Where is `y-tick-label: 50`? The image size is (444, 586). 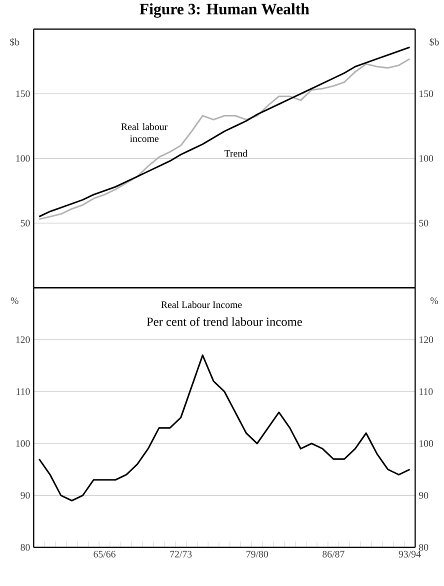
y-tick-label: 50 is located at coordinates (25, 223).